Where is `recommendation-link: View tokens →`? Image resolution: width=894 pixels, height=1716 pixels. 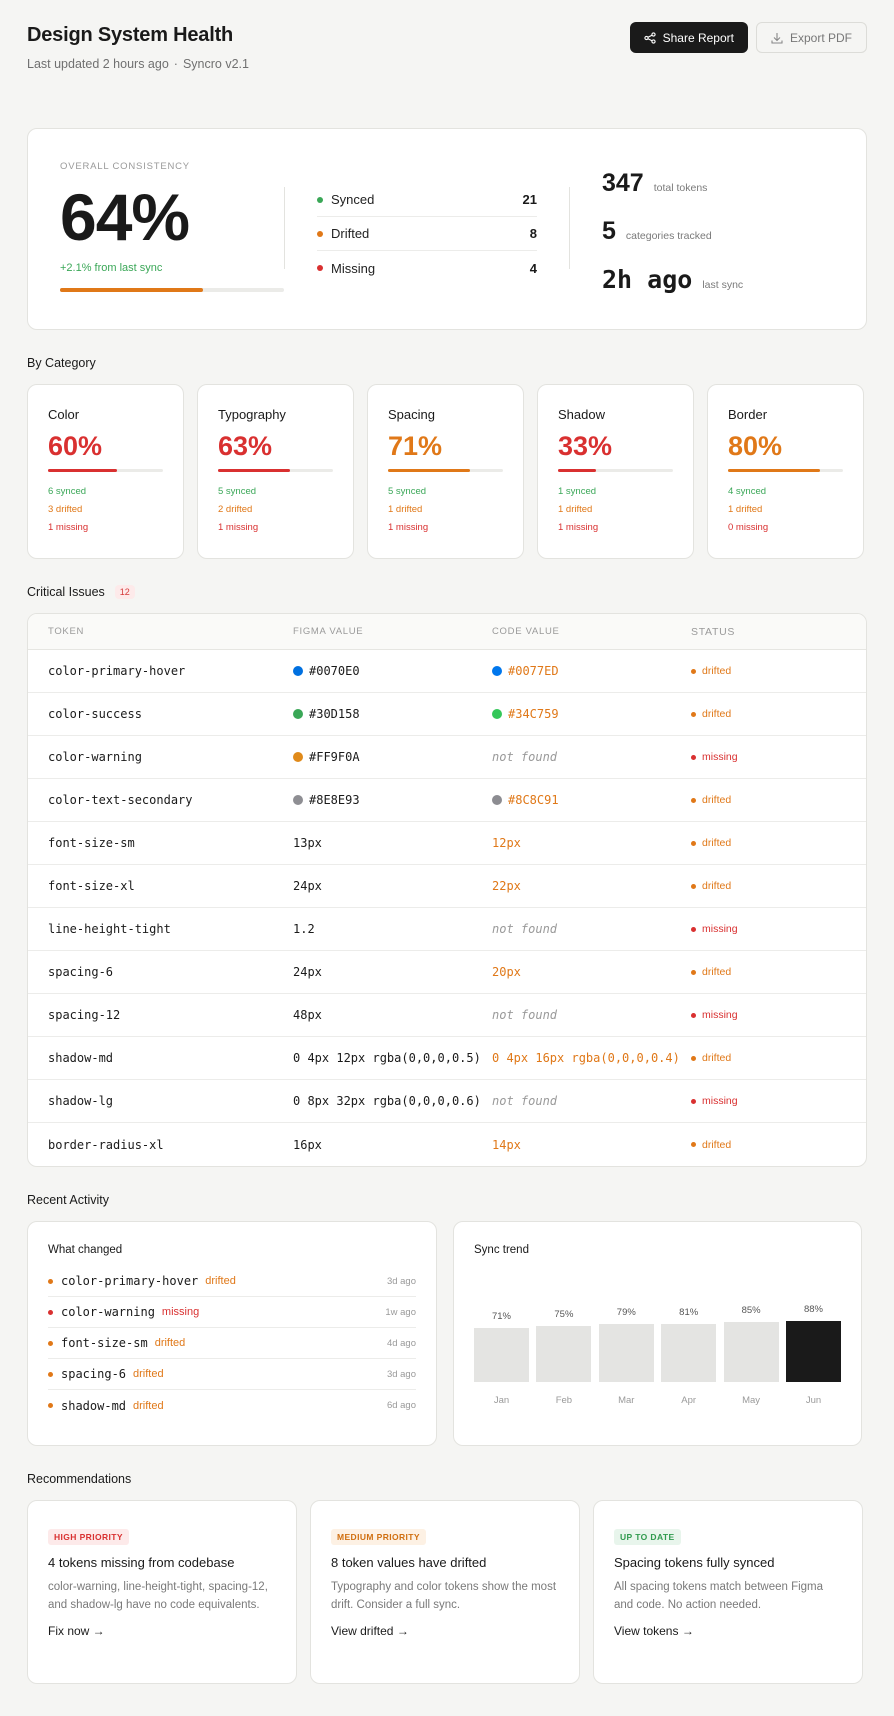
recommendation-link: View tokens → is located at coordinates (654, 1631).